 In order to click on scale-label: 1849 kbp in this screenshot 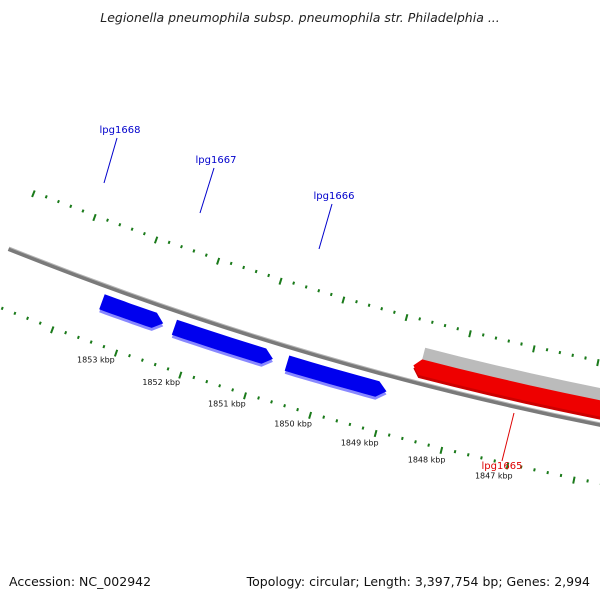, I will do `click(360, 442)`.